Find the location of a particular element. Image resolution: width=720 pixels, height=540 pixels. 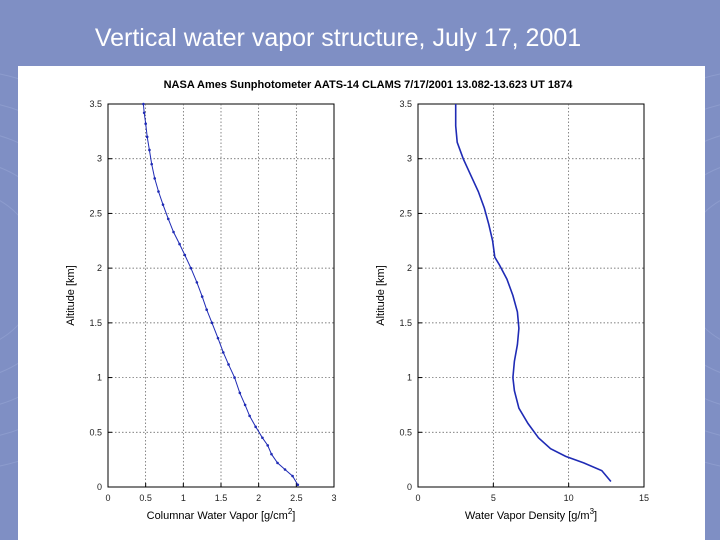

cwv-xtick-label: 0.5 is located at coordinates (145, 498).